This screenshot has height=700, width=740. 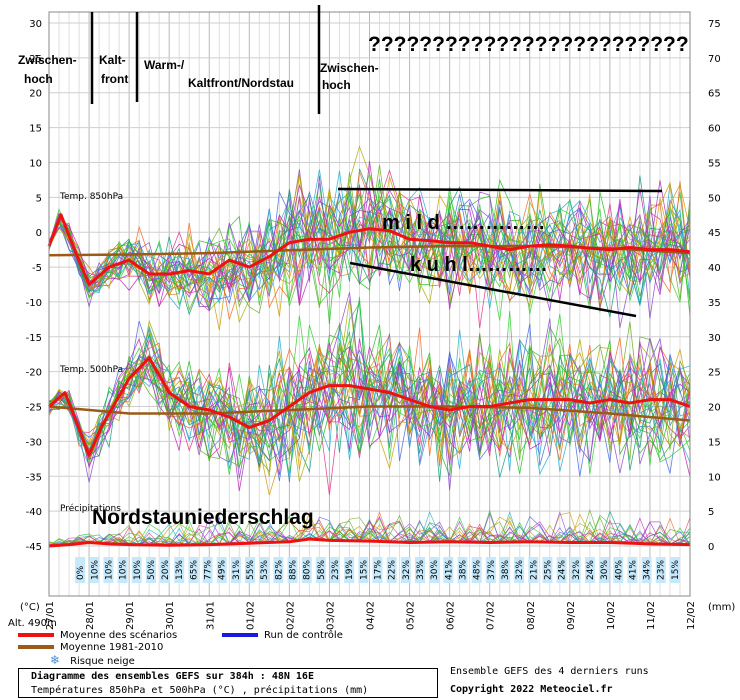 What do you see at coordinates (371, 615) in the screenshot?
I see `date-label: 04/02` at bounding box center [371, 615].